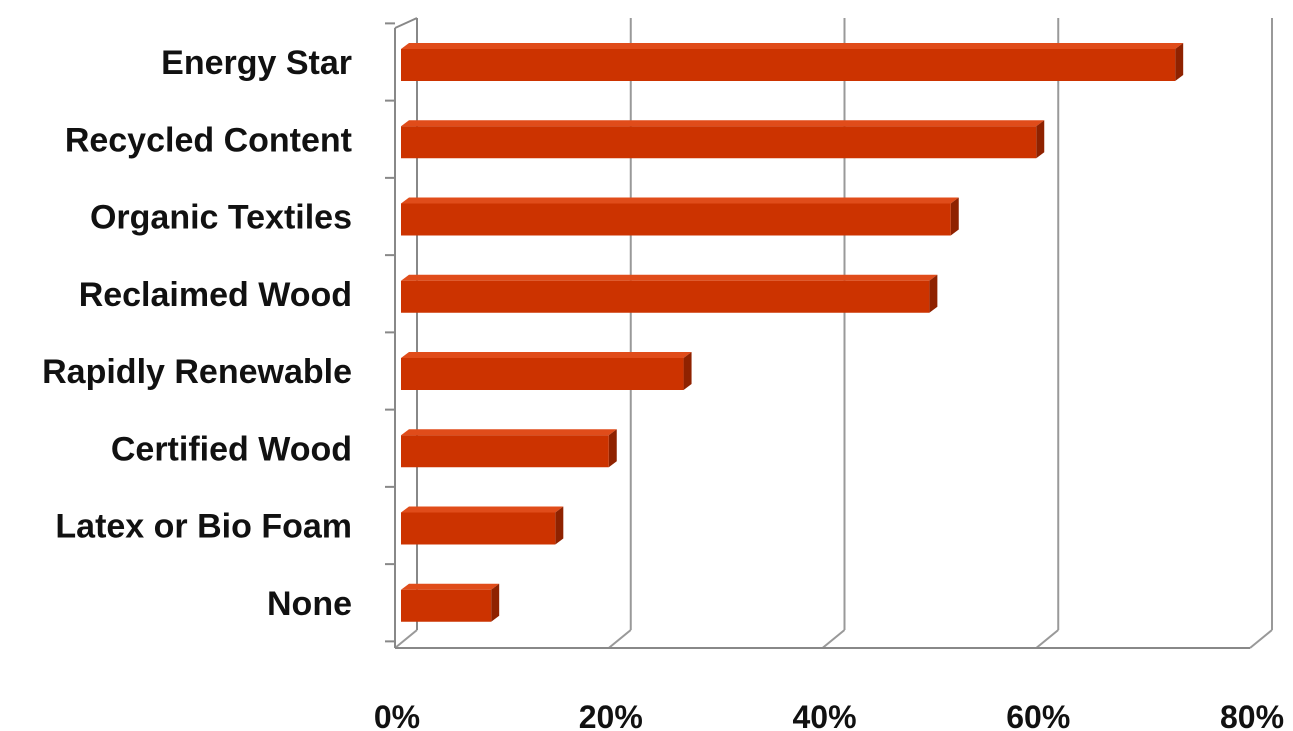 The image size is (1293, 731). Describe the element at coordinates (1038, 715) in the screenshot. I see `x-tick-label: 60%` at that location.